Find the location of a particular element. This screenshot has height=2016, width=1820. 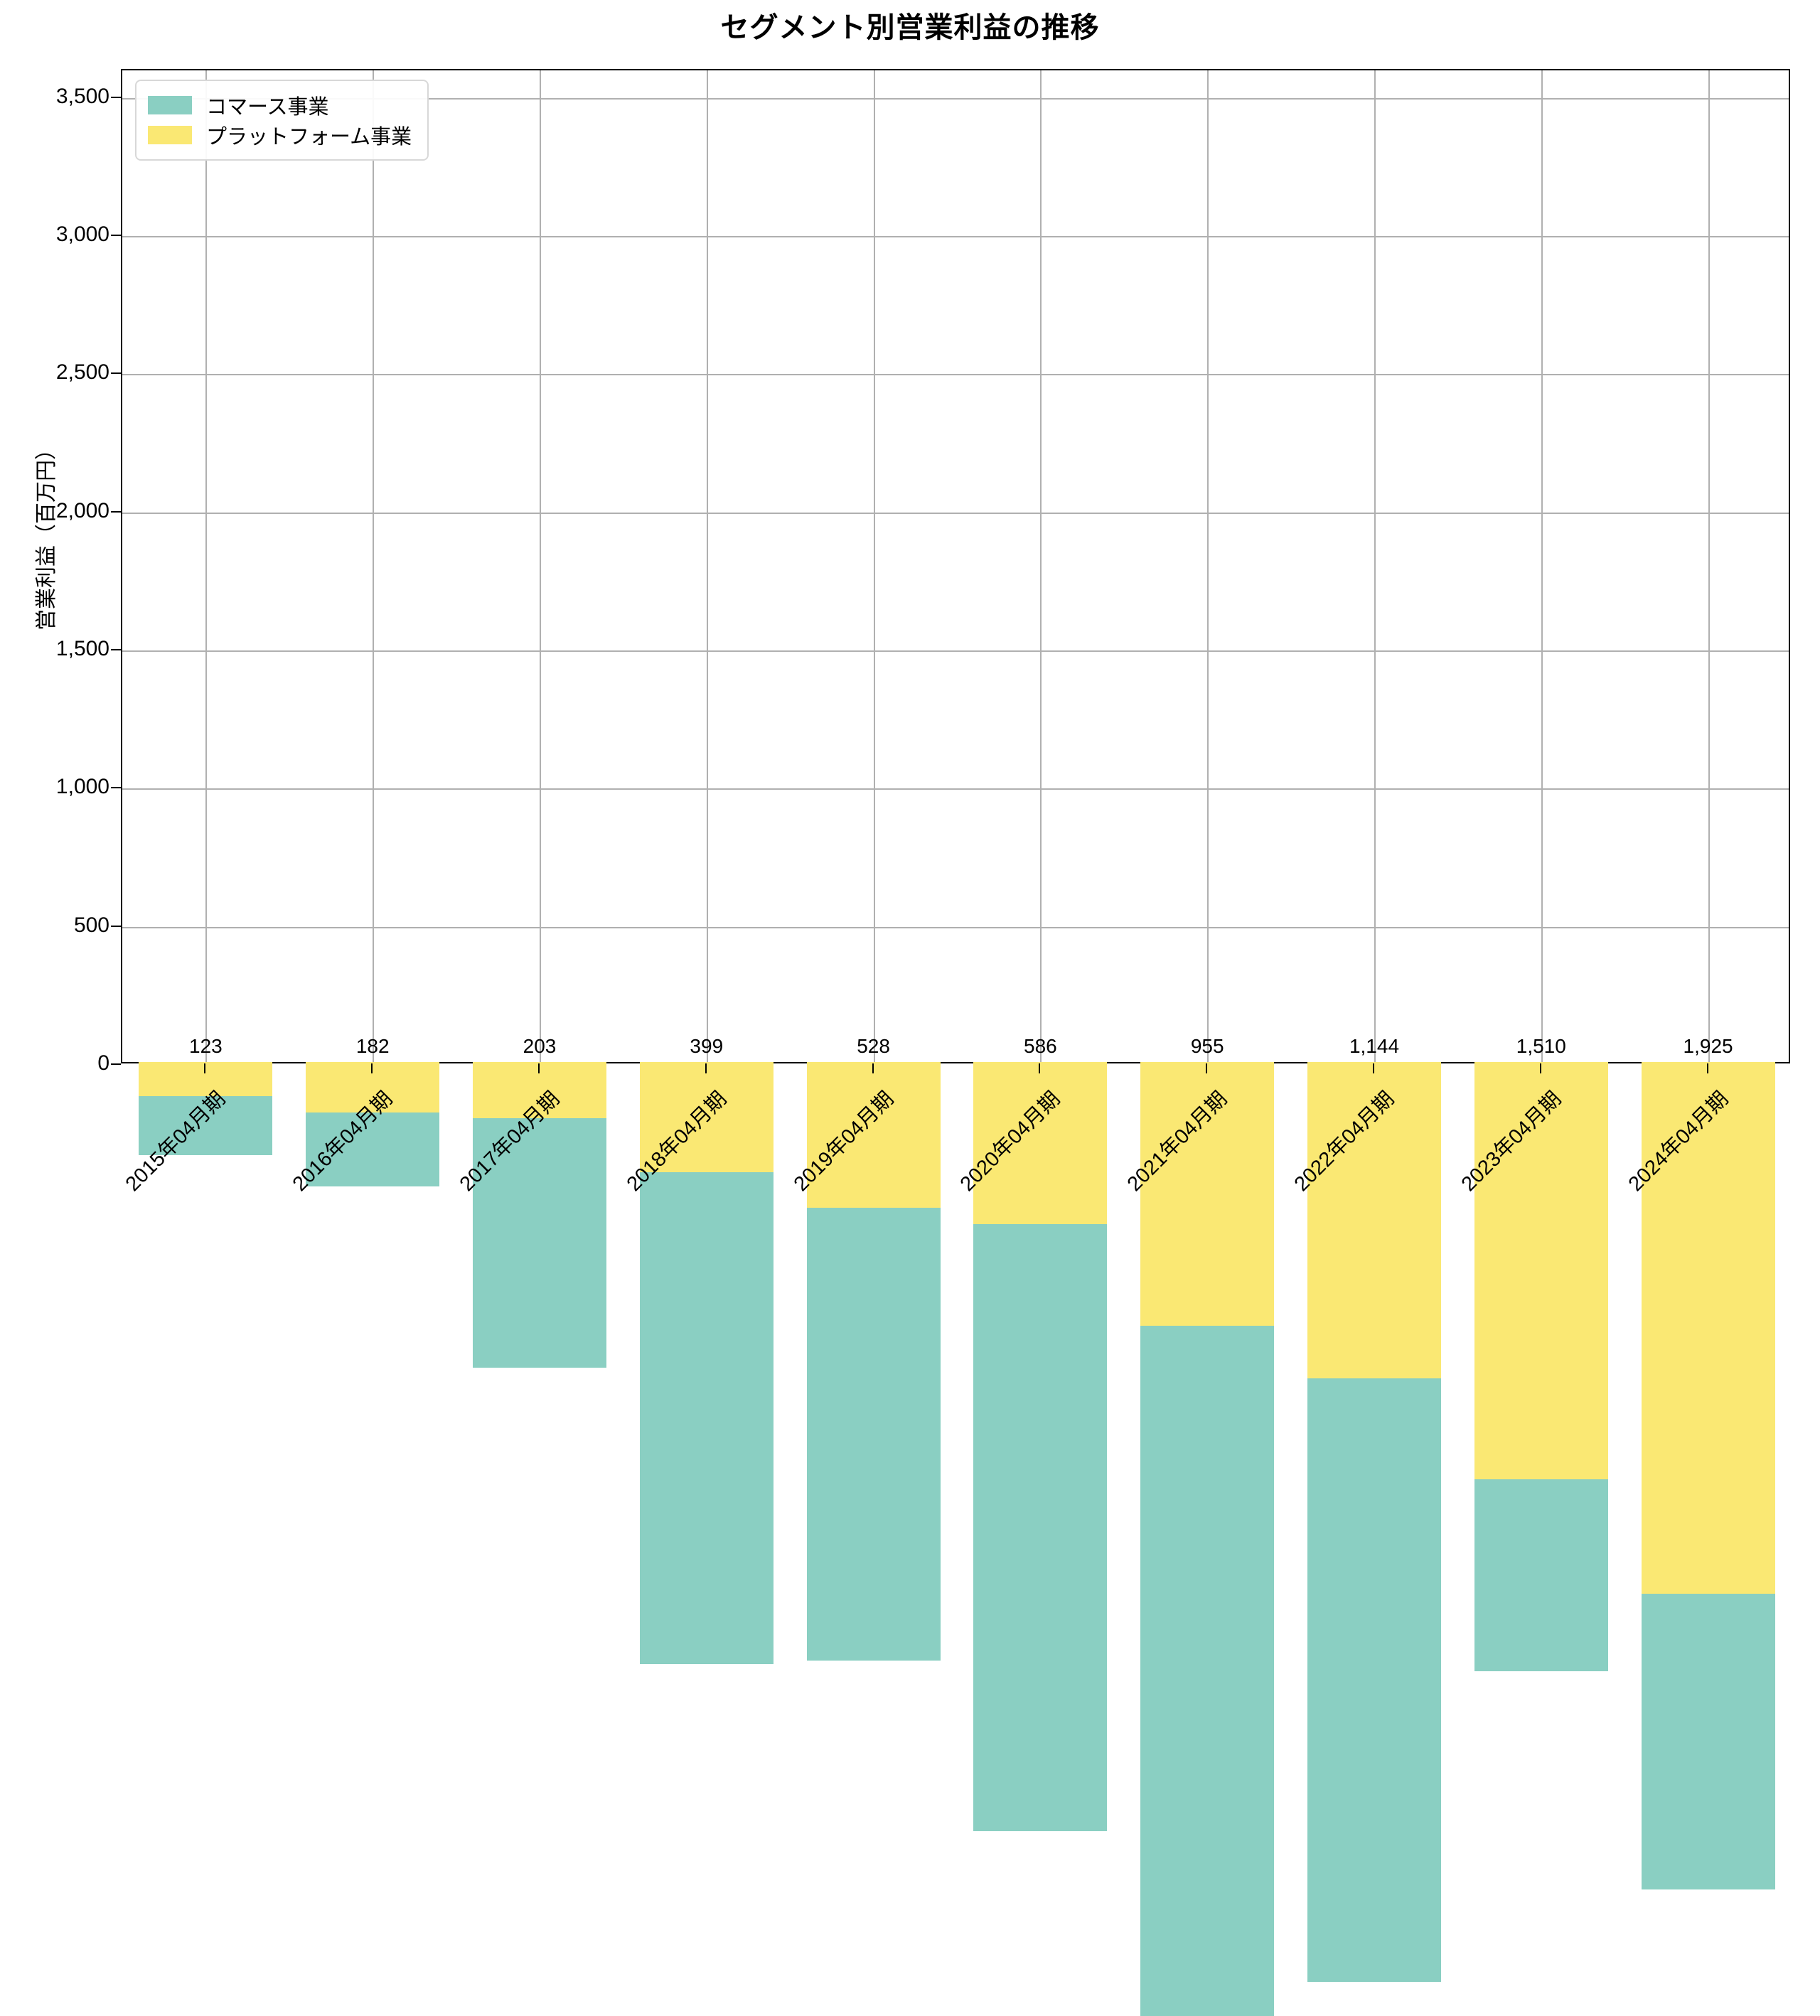

legend-swatch-commerce is located at coordinates (170, 105).